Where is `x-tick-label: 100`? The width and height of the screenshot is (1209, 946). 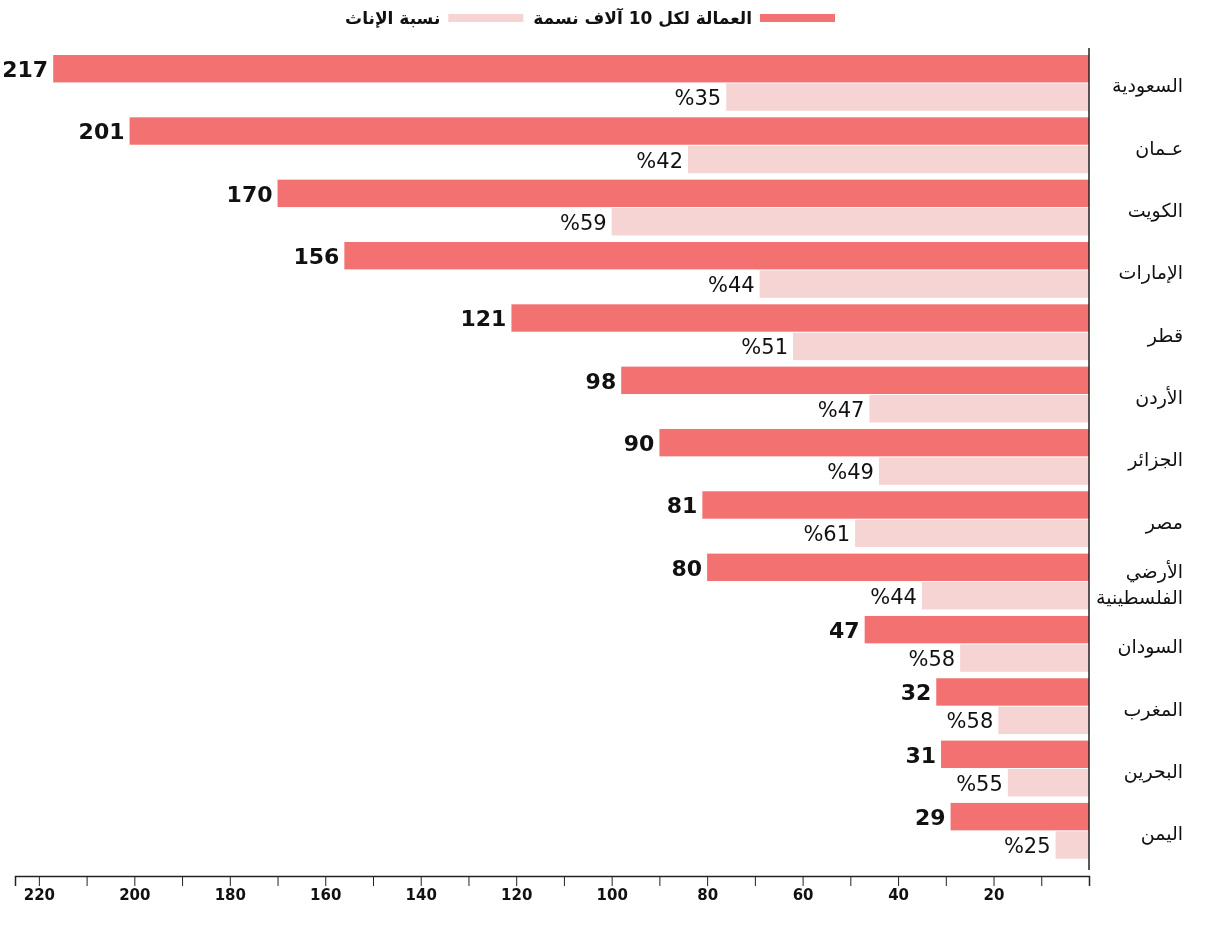 x-tick-label: 100 is located at coordinates (612, 894).